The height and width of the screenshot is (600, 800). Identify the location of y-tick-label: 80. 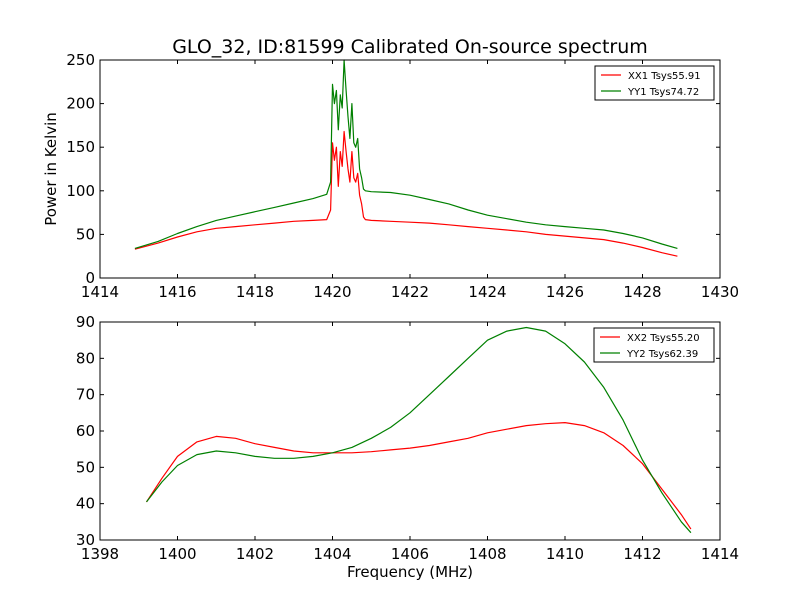
(85, 358).